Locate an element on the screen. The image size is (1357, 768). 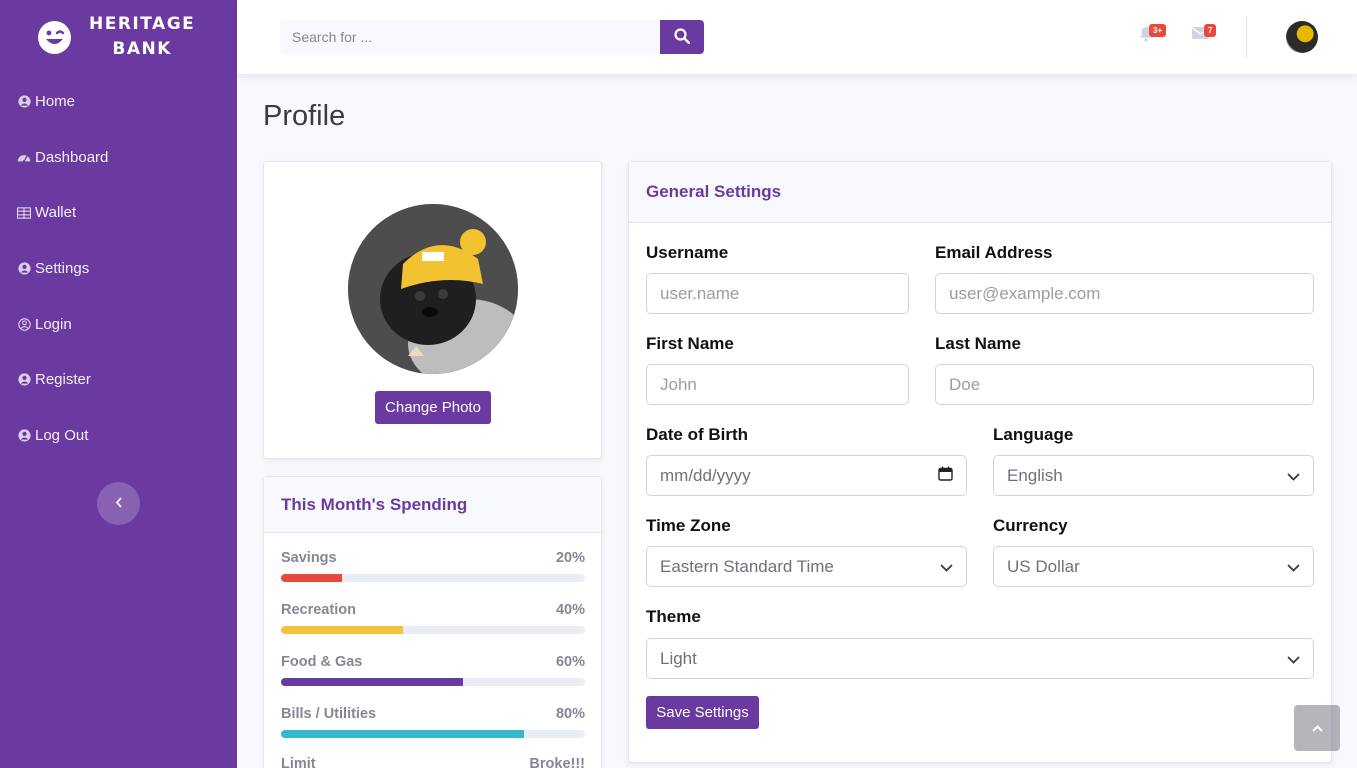
email-field is located at coordinates (1124, 293).